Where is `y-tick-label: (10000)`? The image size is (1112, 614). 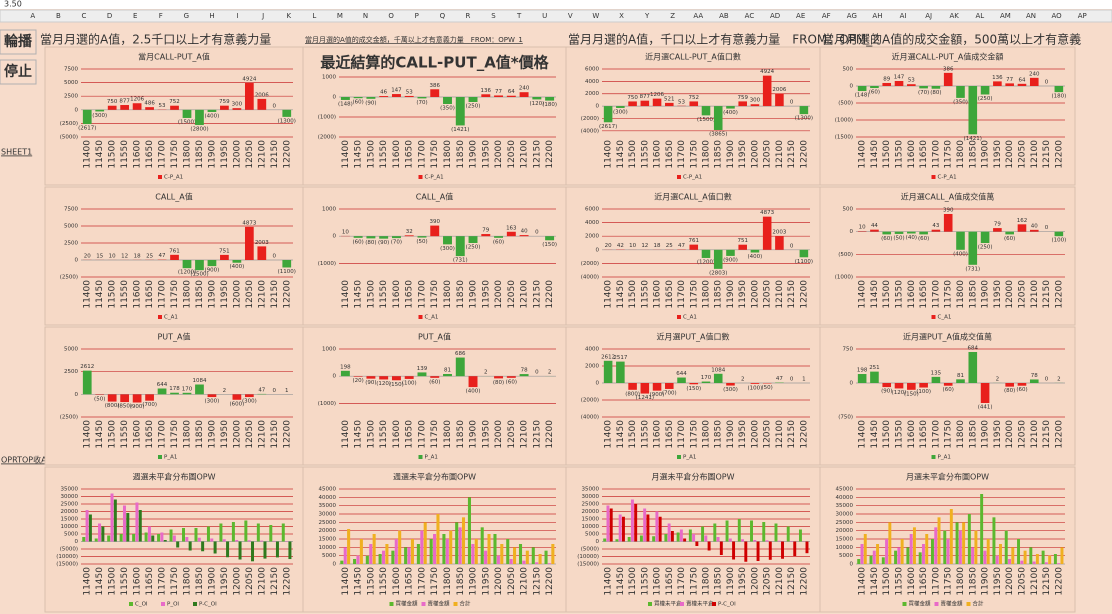 y-tick-label: (10000) is located at coordinates (588, 557).